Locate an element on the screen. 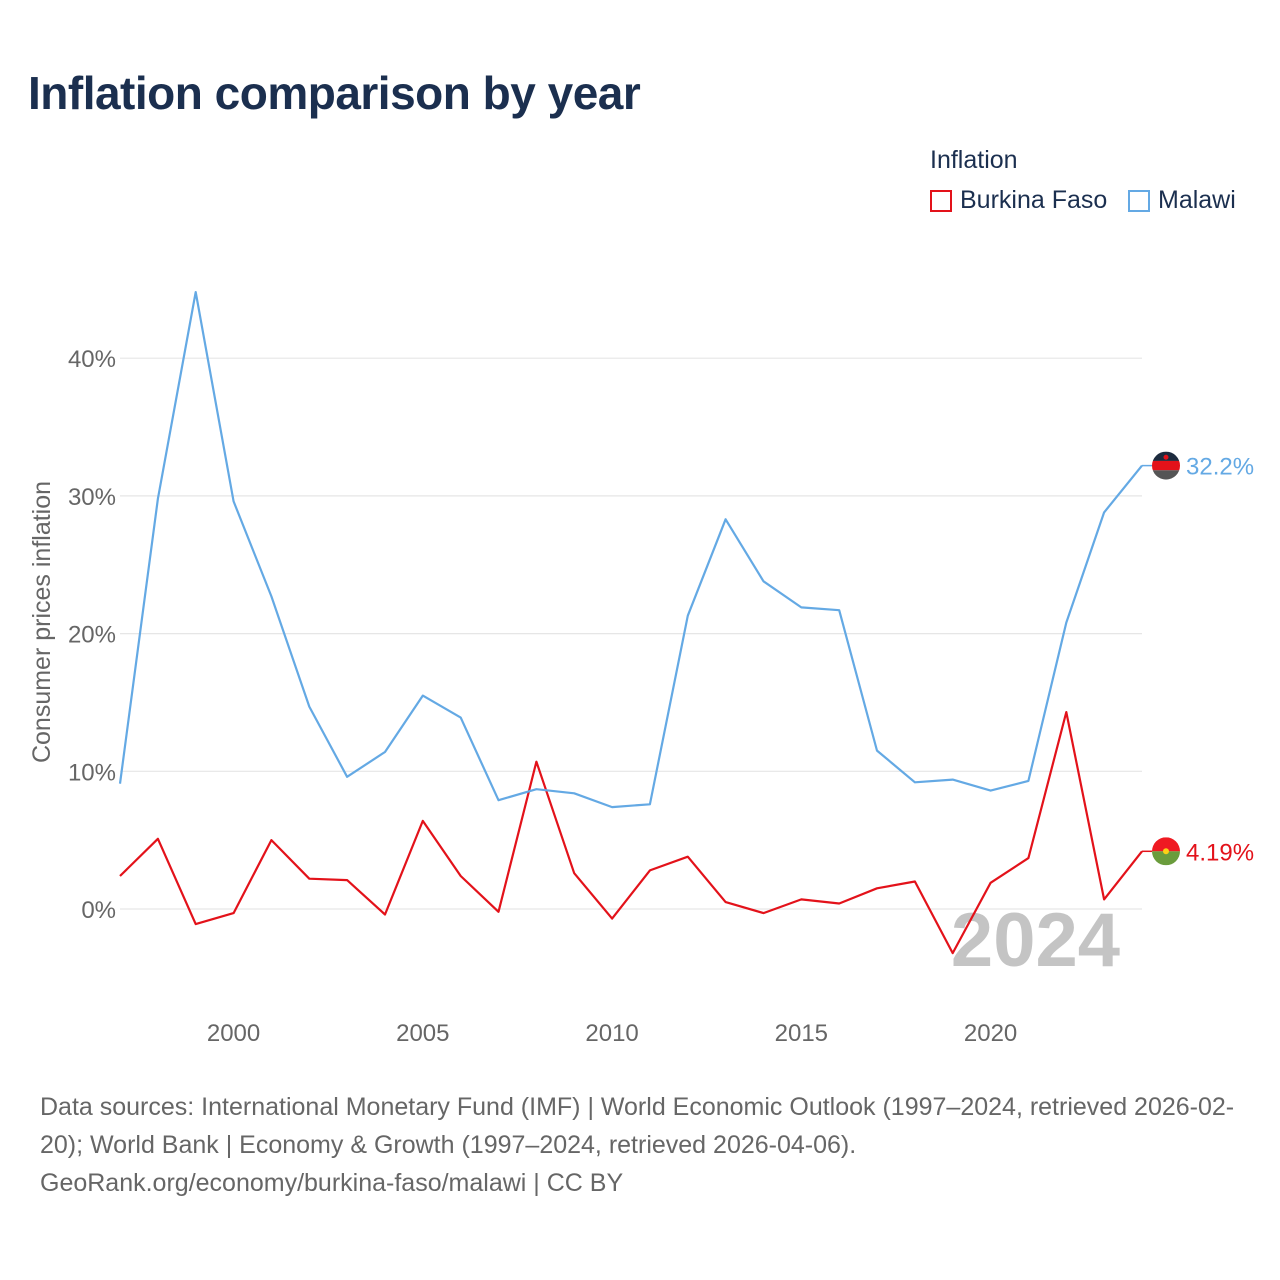  x-tick-labels: 2000 2005 2010 2015 2020 is located at coordinates (612, 1033).